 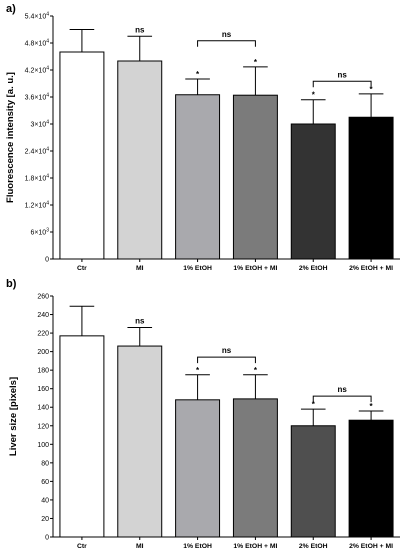 I want to click on y-tick-label: 220, so click(x=43, y=334).